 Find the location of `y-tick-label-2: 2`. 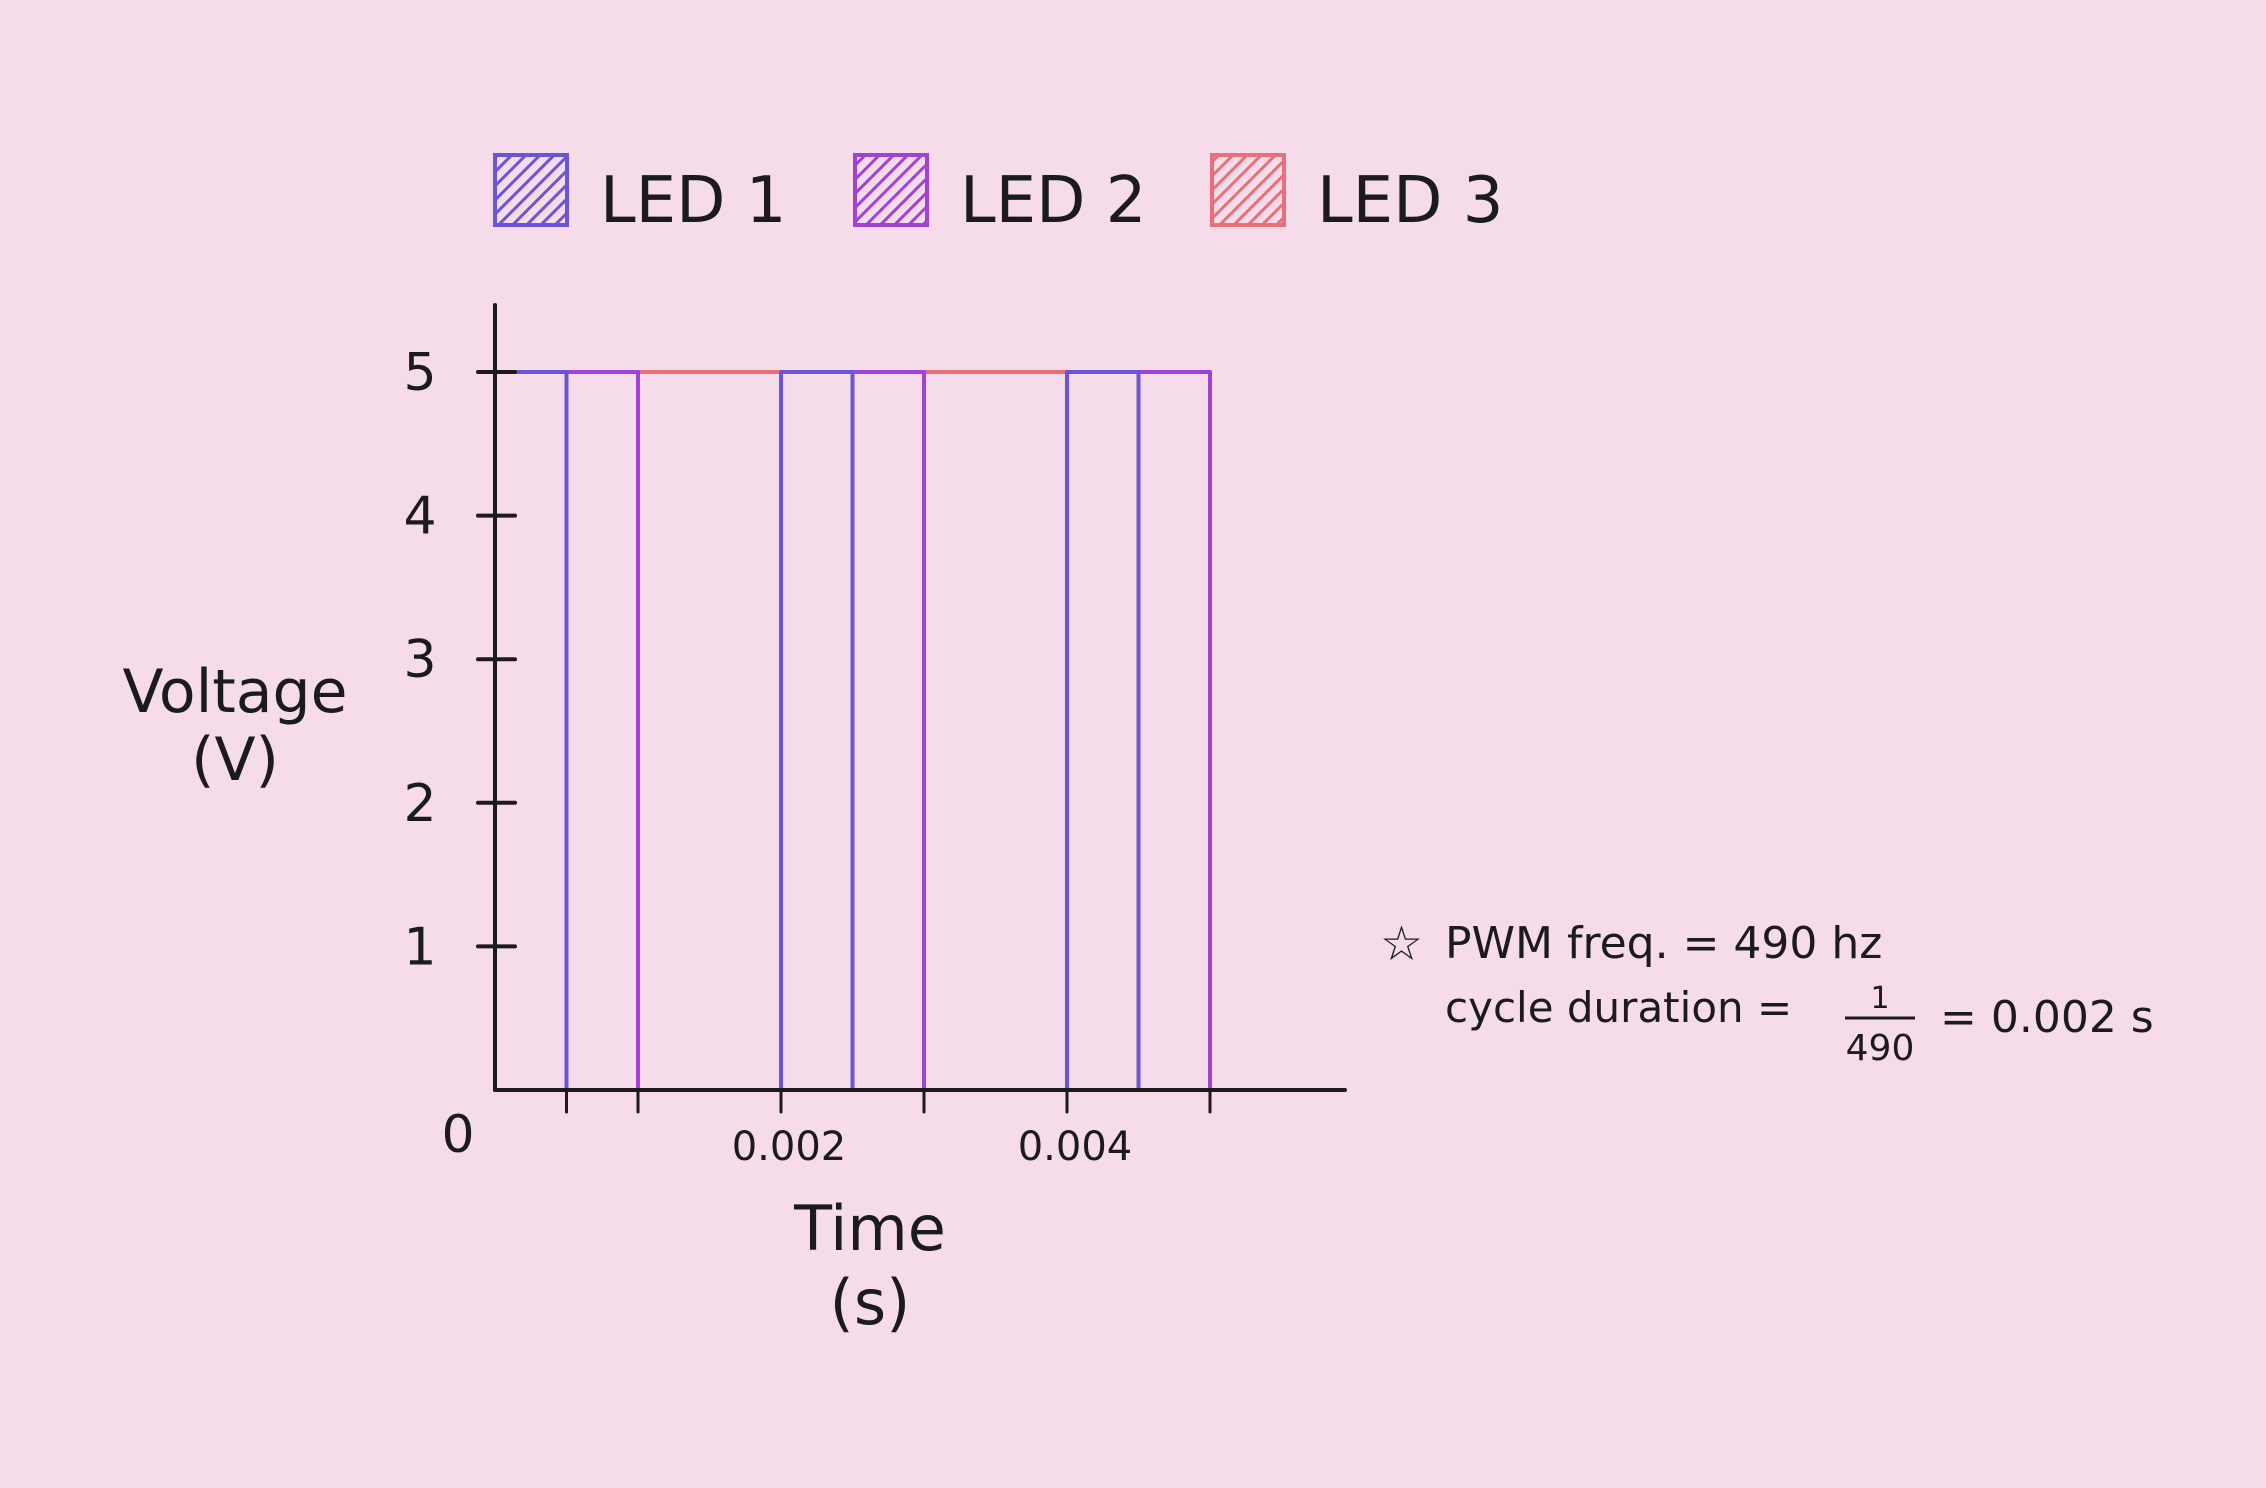

y-tick-label-2: 2 is located at coordinates (419, 804).